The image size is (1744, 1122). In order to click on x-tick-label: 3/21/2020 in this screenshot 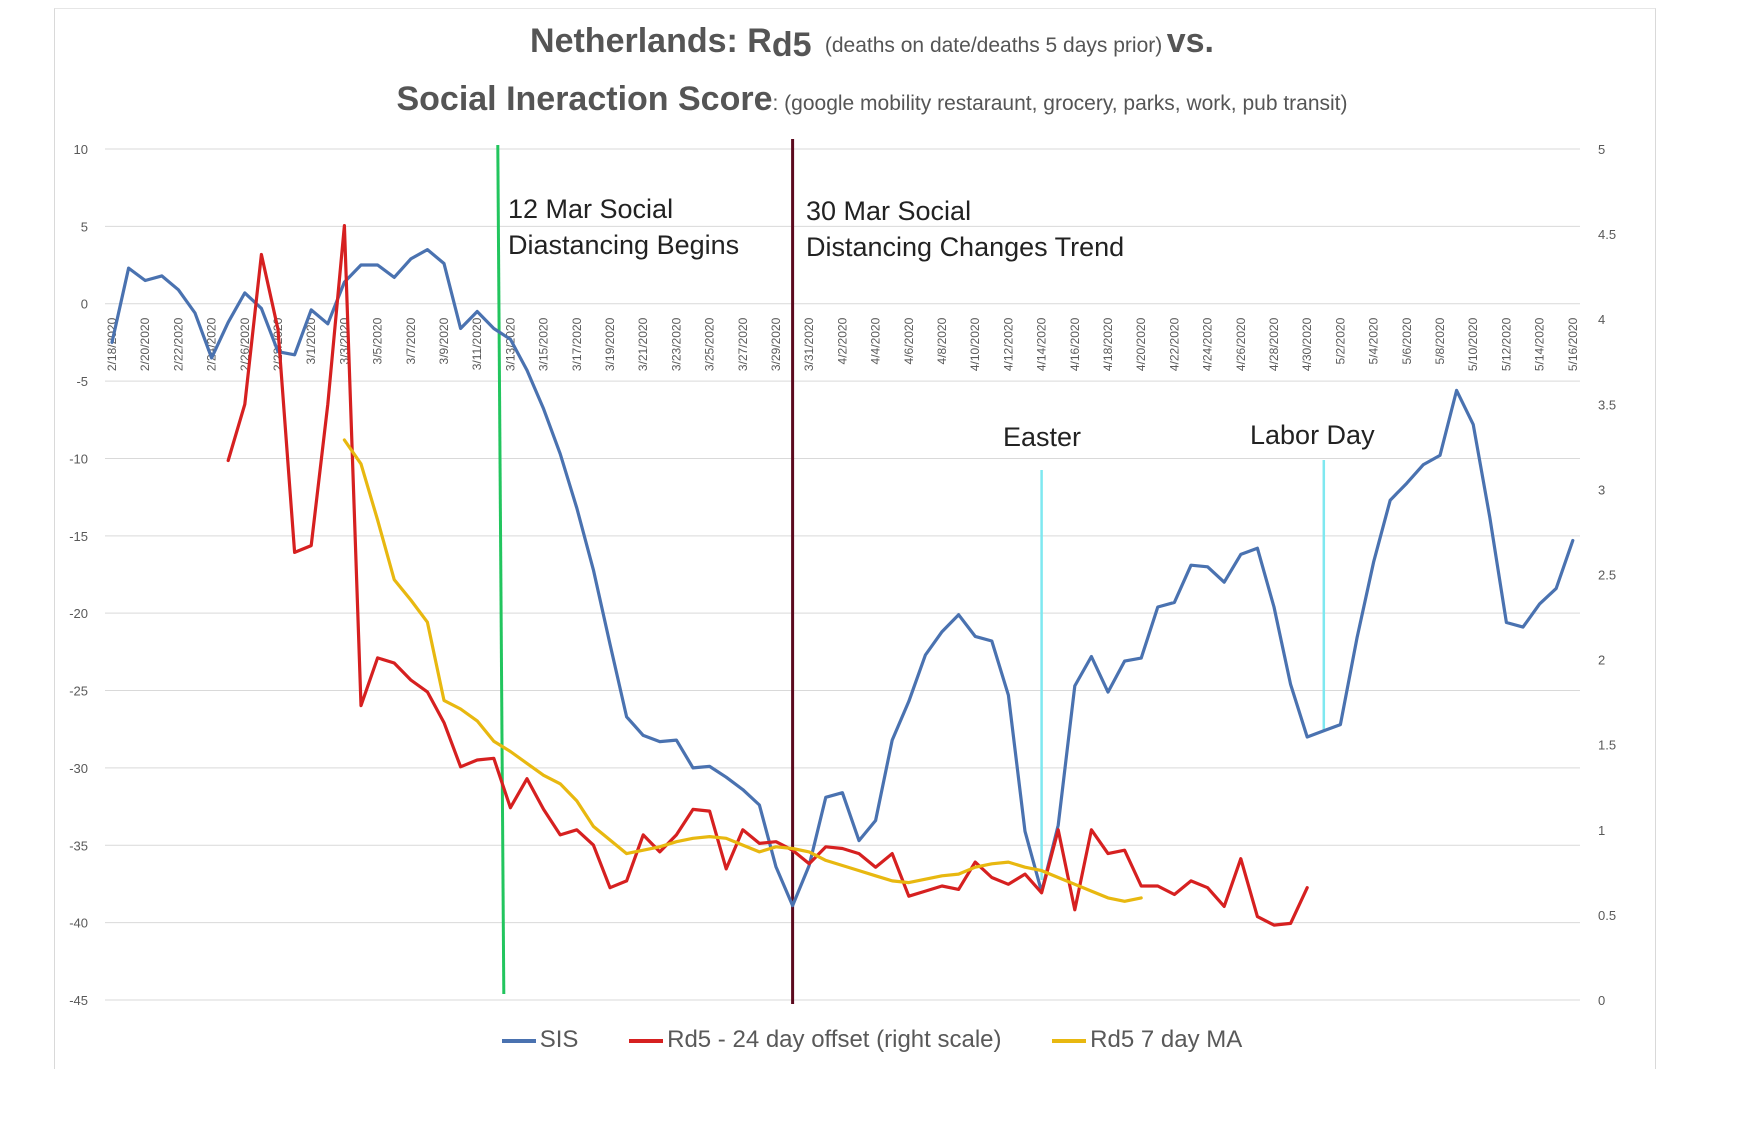, I will do `click(643, 344)`.